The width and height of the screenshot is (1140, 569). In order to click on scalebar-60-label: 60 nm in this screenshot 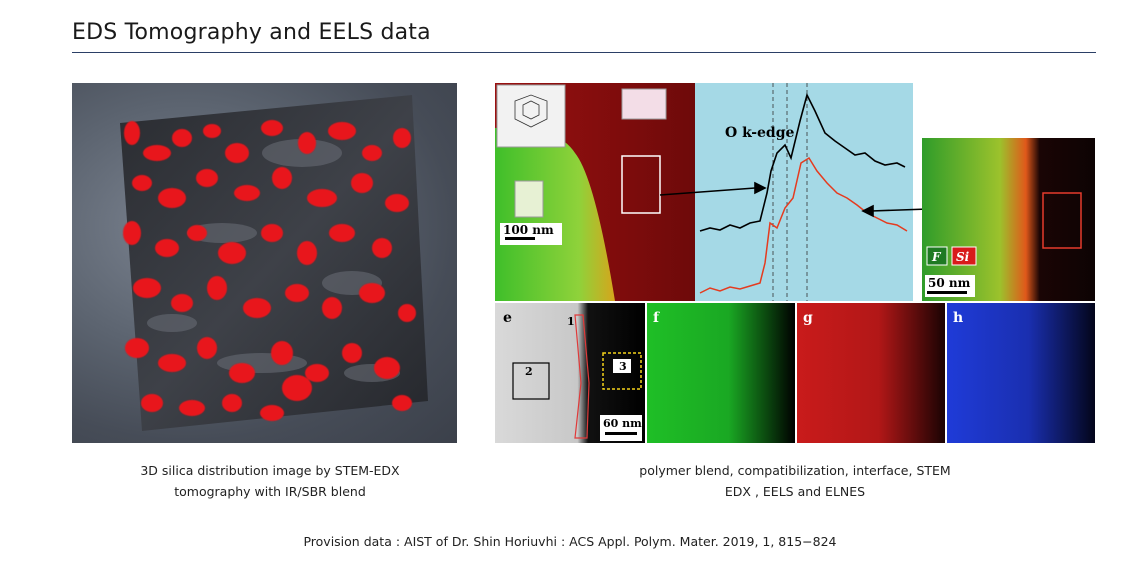, I will do `click(622, 423)`.